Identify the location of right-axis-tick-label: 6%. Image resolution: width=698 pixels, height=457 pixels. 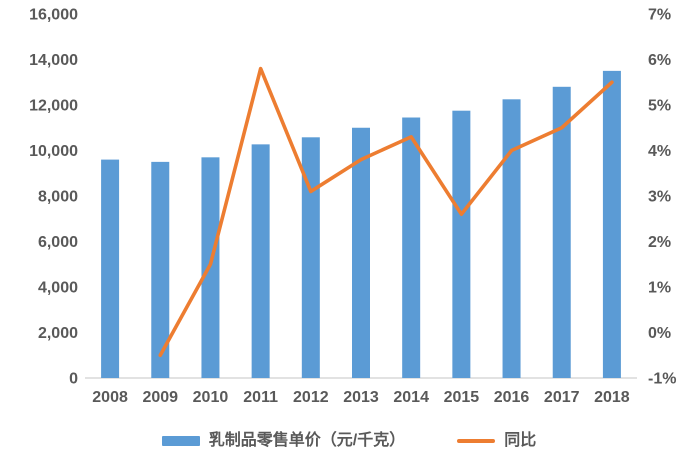
(659, 60).